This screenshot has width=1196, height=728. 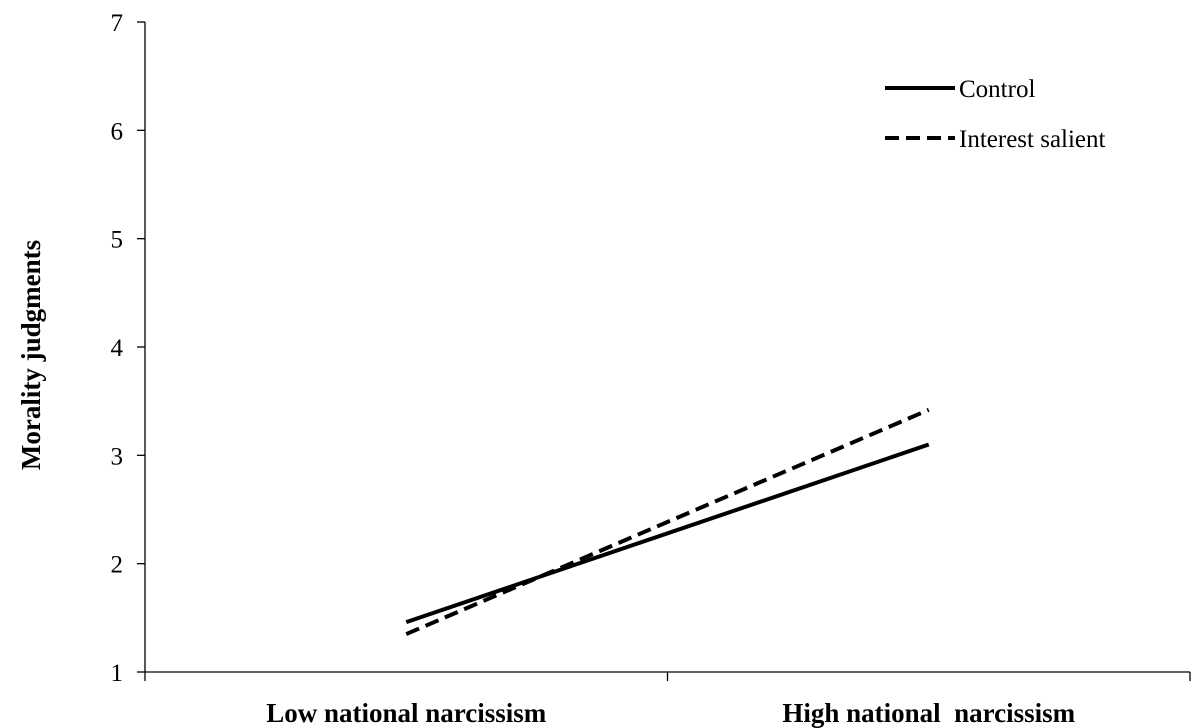 What do you see at coordinates (667, 533) in the screenshot?
I see `series-line-control` at bounding box center [667, 533].